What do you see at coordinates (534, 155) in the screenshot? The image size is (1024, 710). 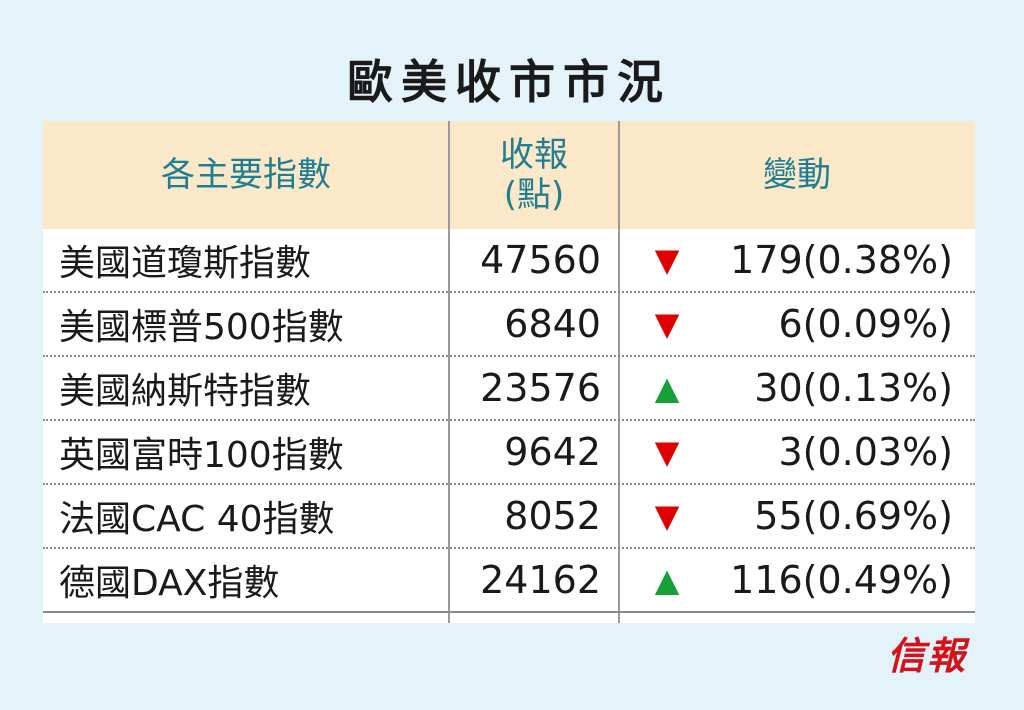 I see `header-close-line1: 收報` at bounding box center [534, 155].